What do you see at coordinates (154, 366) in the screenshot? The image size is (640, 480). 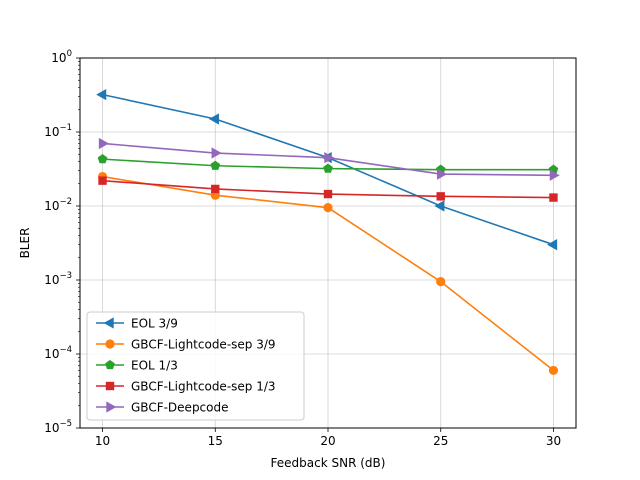 I see `legend-label: EOL 1/3` at bounding box center [154, 366].